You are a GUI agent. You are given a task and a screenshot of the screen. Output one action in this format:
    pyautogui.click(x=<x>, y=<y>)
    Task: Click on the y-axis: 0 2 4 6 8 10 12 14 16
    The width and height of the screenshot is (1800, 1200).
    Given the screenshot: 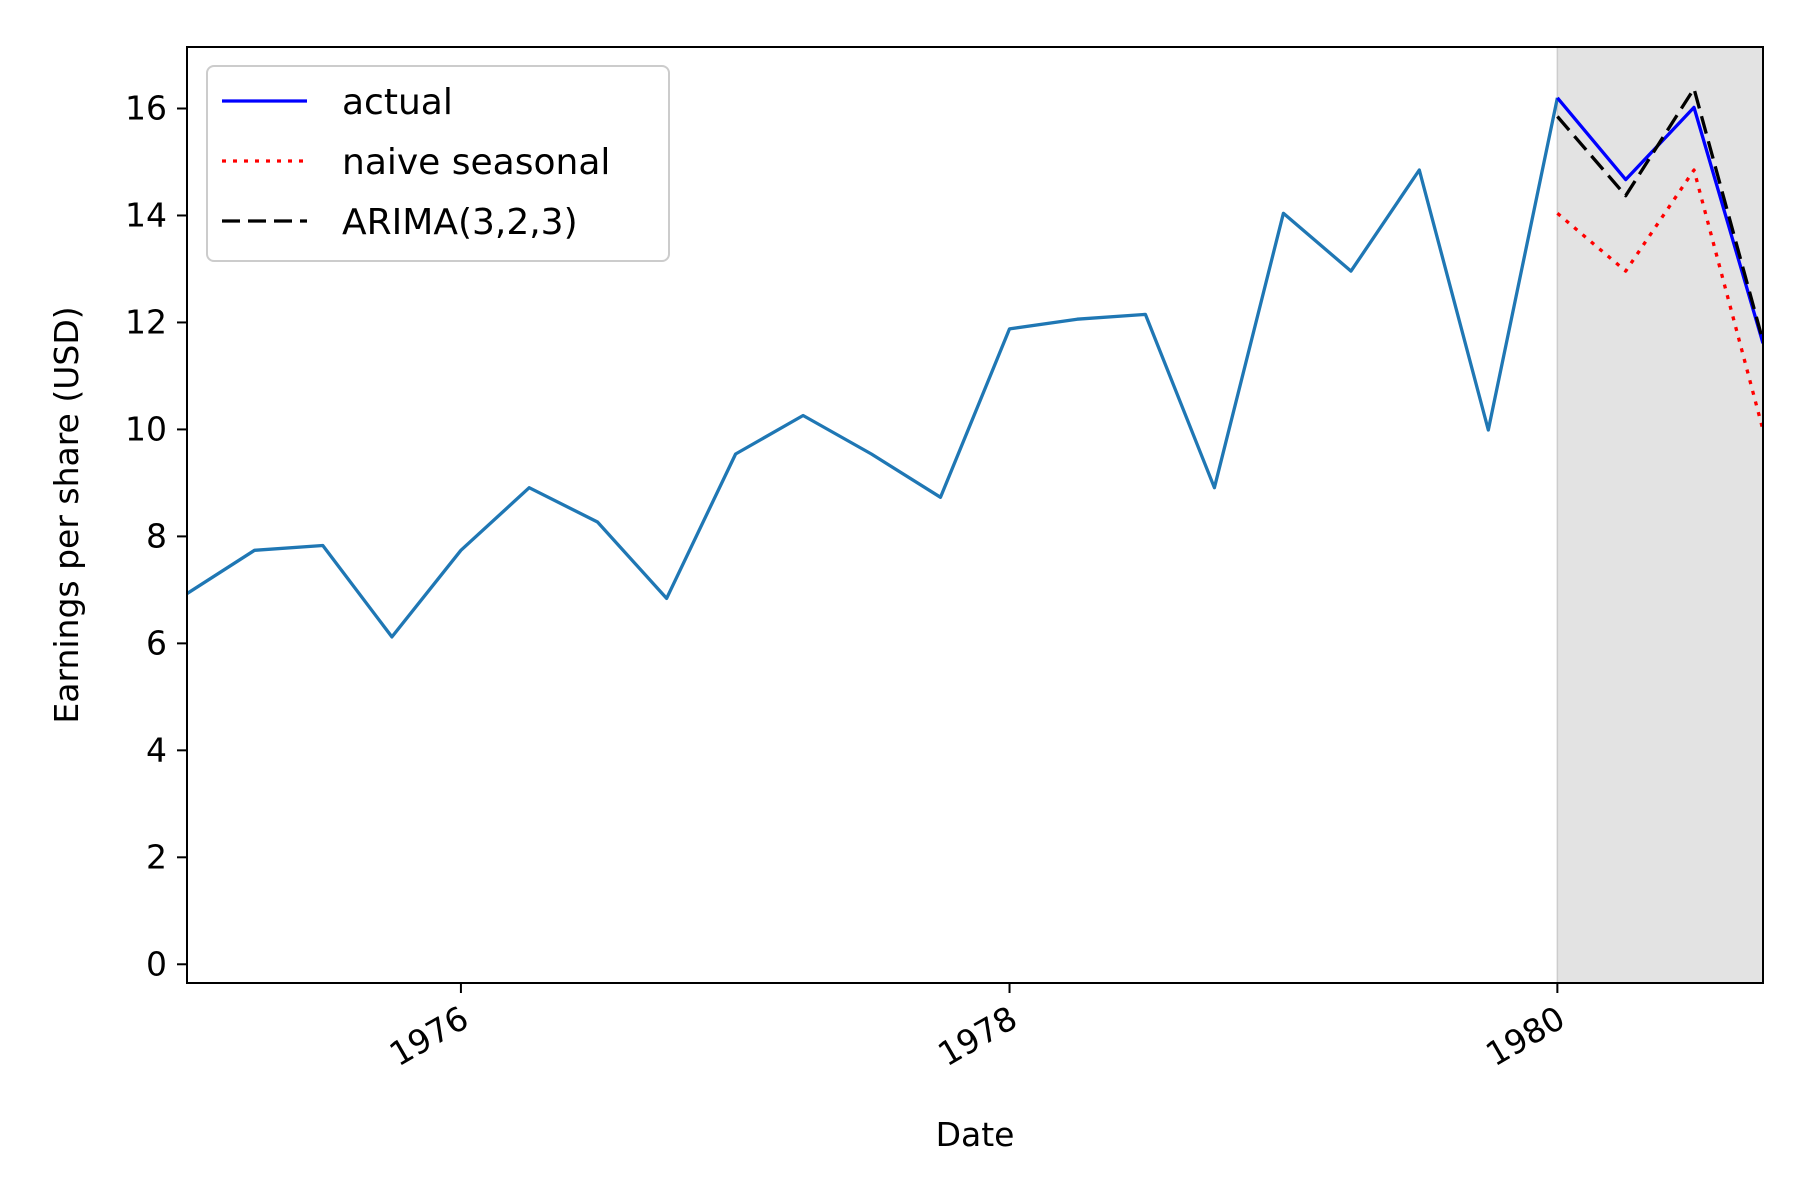 What is the action you would take?
    pyautogui.click(x=156, y=536)
    